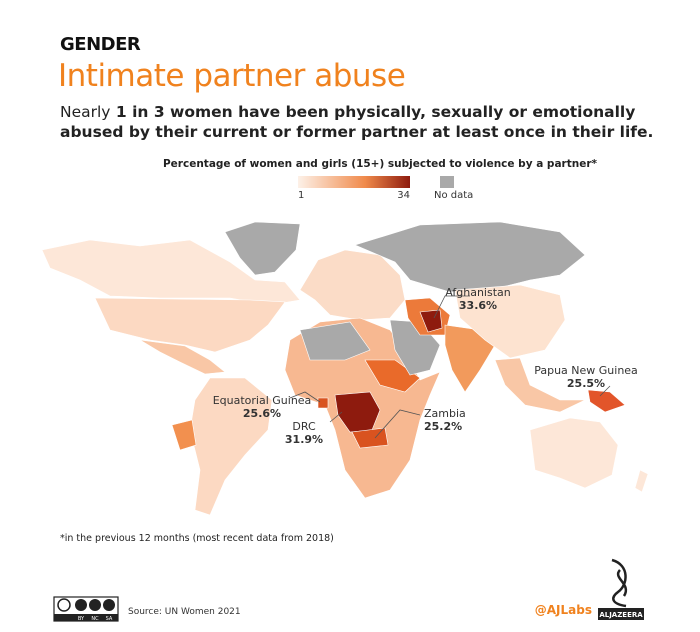  What do you see at coordinates (184, 435) in the screenshot?
I see `bolivia` at bounding box center [184, 435].